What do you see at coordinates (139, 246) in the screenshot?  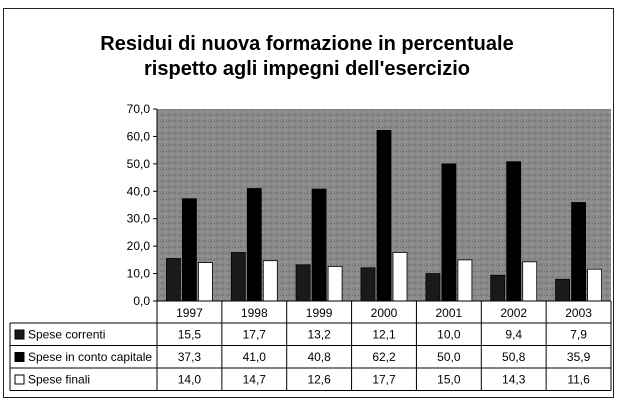 I see `y-tick-label: 20,0` at bounding box center [139, 246].